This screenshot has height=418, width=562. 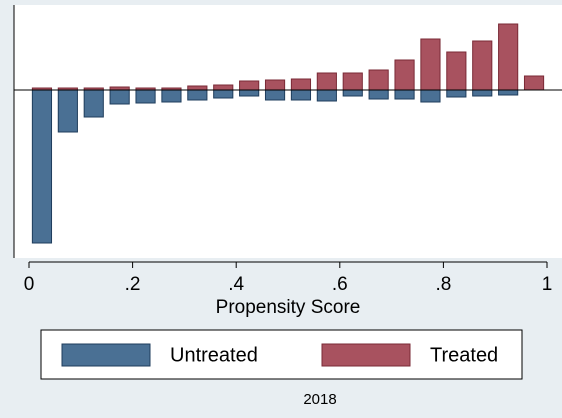 I want to click on x-tick-label: .6, so click(x=340, y=284).